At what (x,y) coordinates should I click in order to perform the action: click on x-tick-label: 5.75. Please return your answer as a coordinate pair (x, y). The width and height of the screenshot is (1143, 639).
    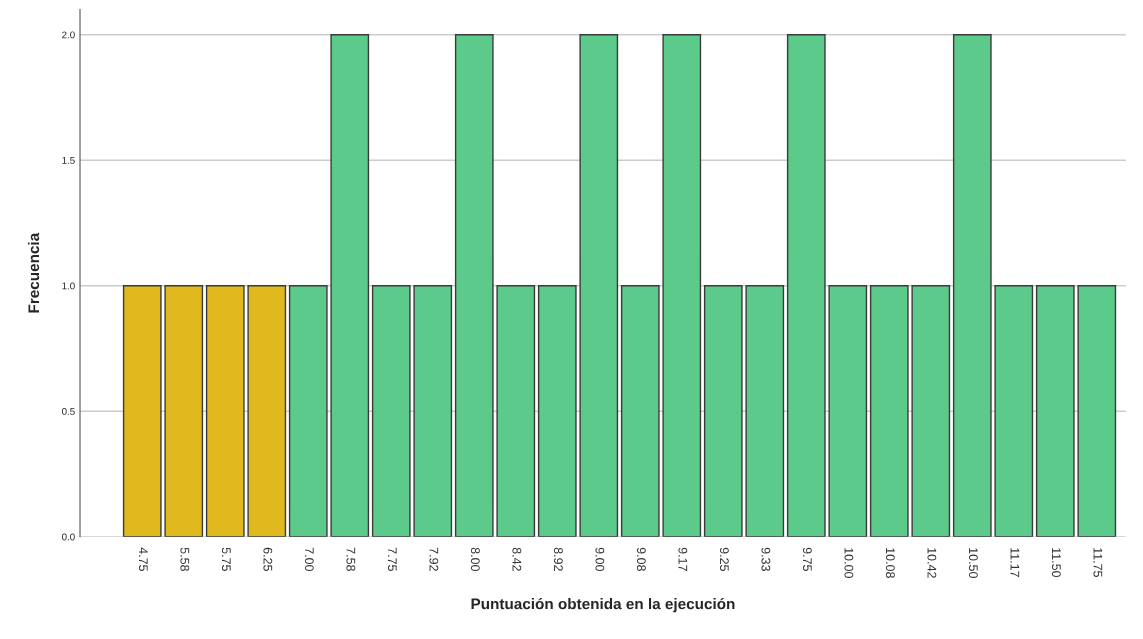
    Looking at the image, I should click on (226, 559).